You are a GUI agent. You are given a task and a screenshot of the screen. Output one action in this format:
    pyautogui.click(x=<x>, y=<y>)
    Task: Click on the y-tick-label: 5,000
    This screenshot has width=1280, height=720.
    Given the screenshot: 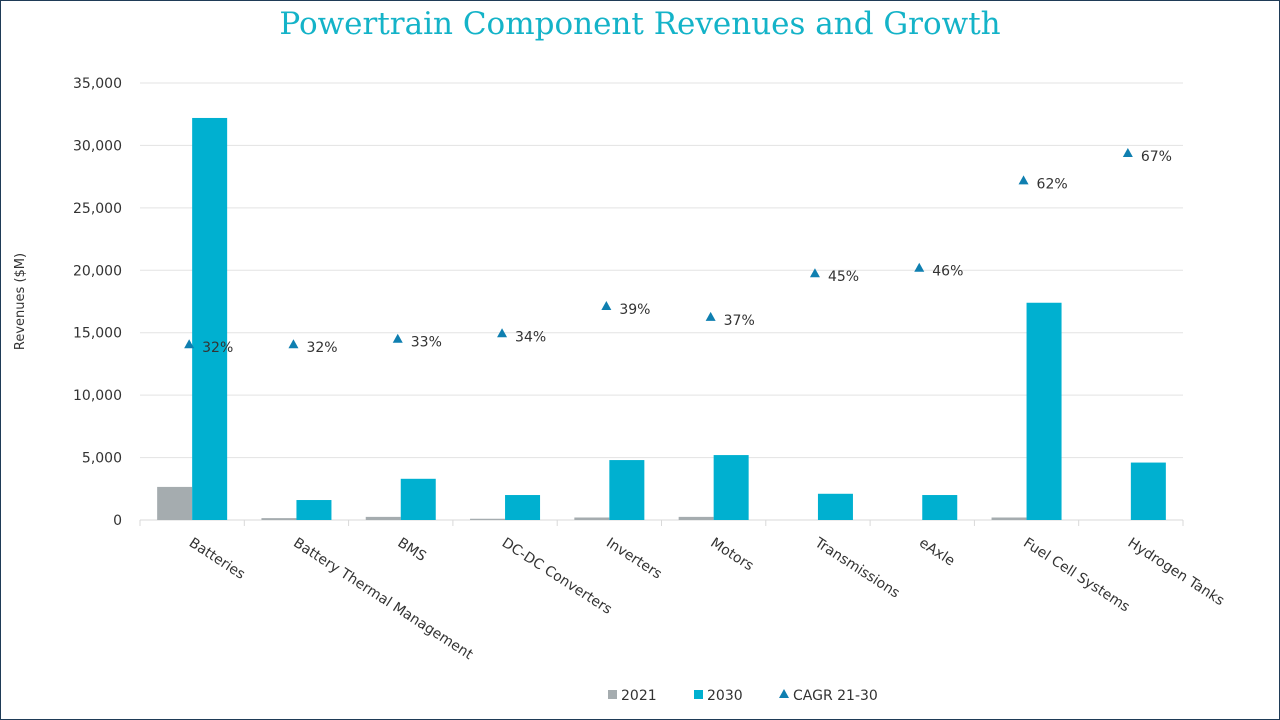 What is the action you would take?
    pyautogui.click(x=102, y=459)
    